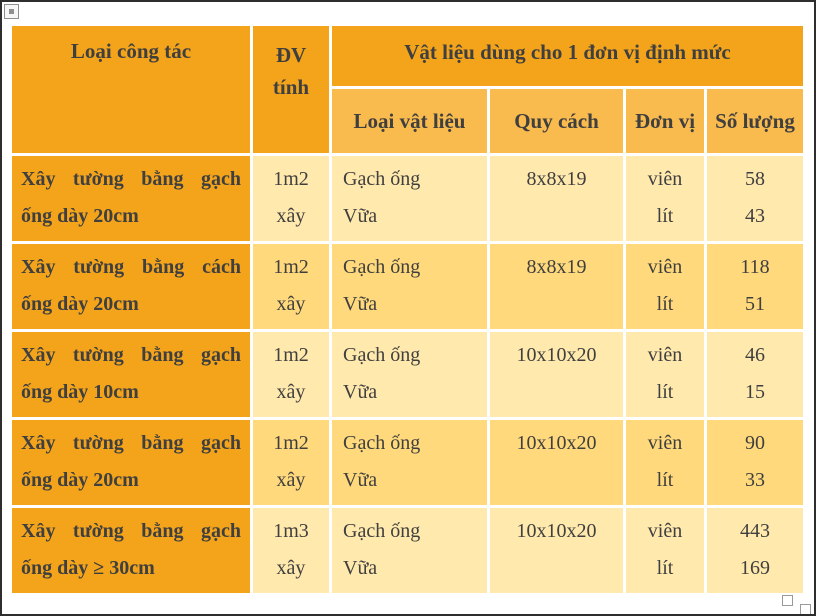  Describe the element at coordinates (131, 374) in the screenshot. I see `cell-task: Xây tường bằng gạch ống dày 10cm` at that location.